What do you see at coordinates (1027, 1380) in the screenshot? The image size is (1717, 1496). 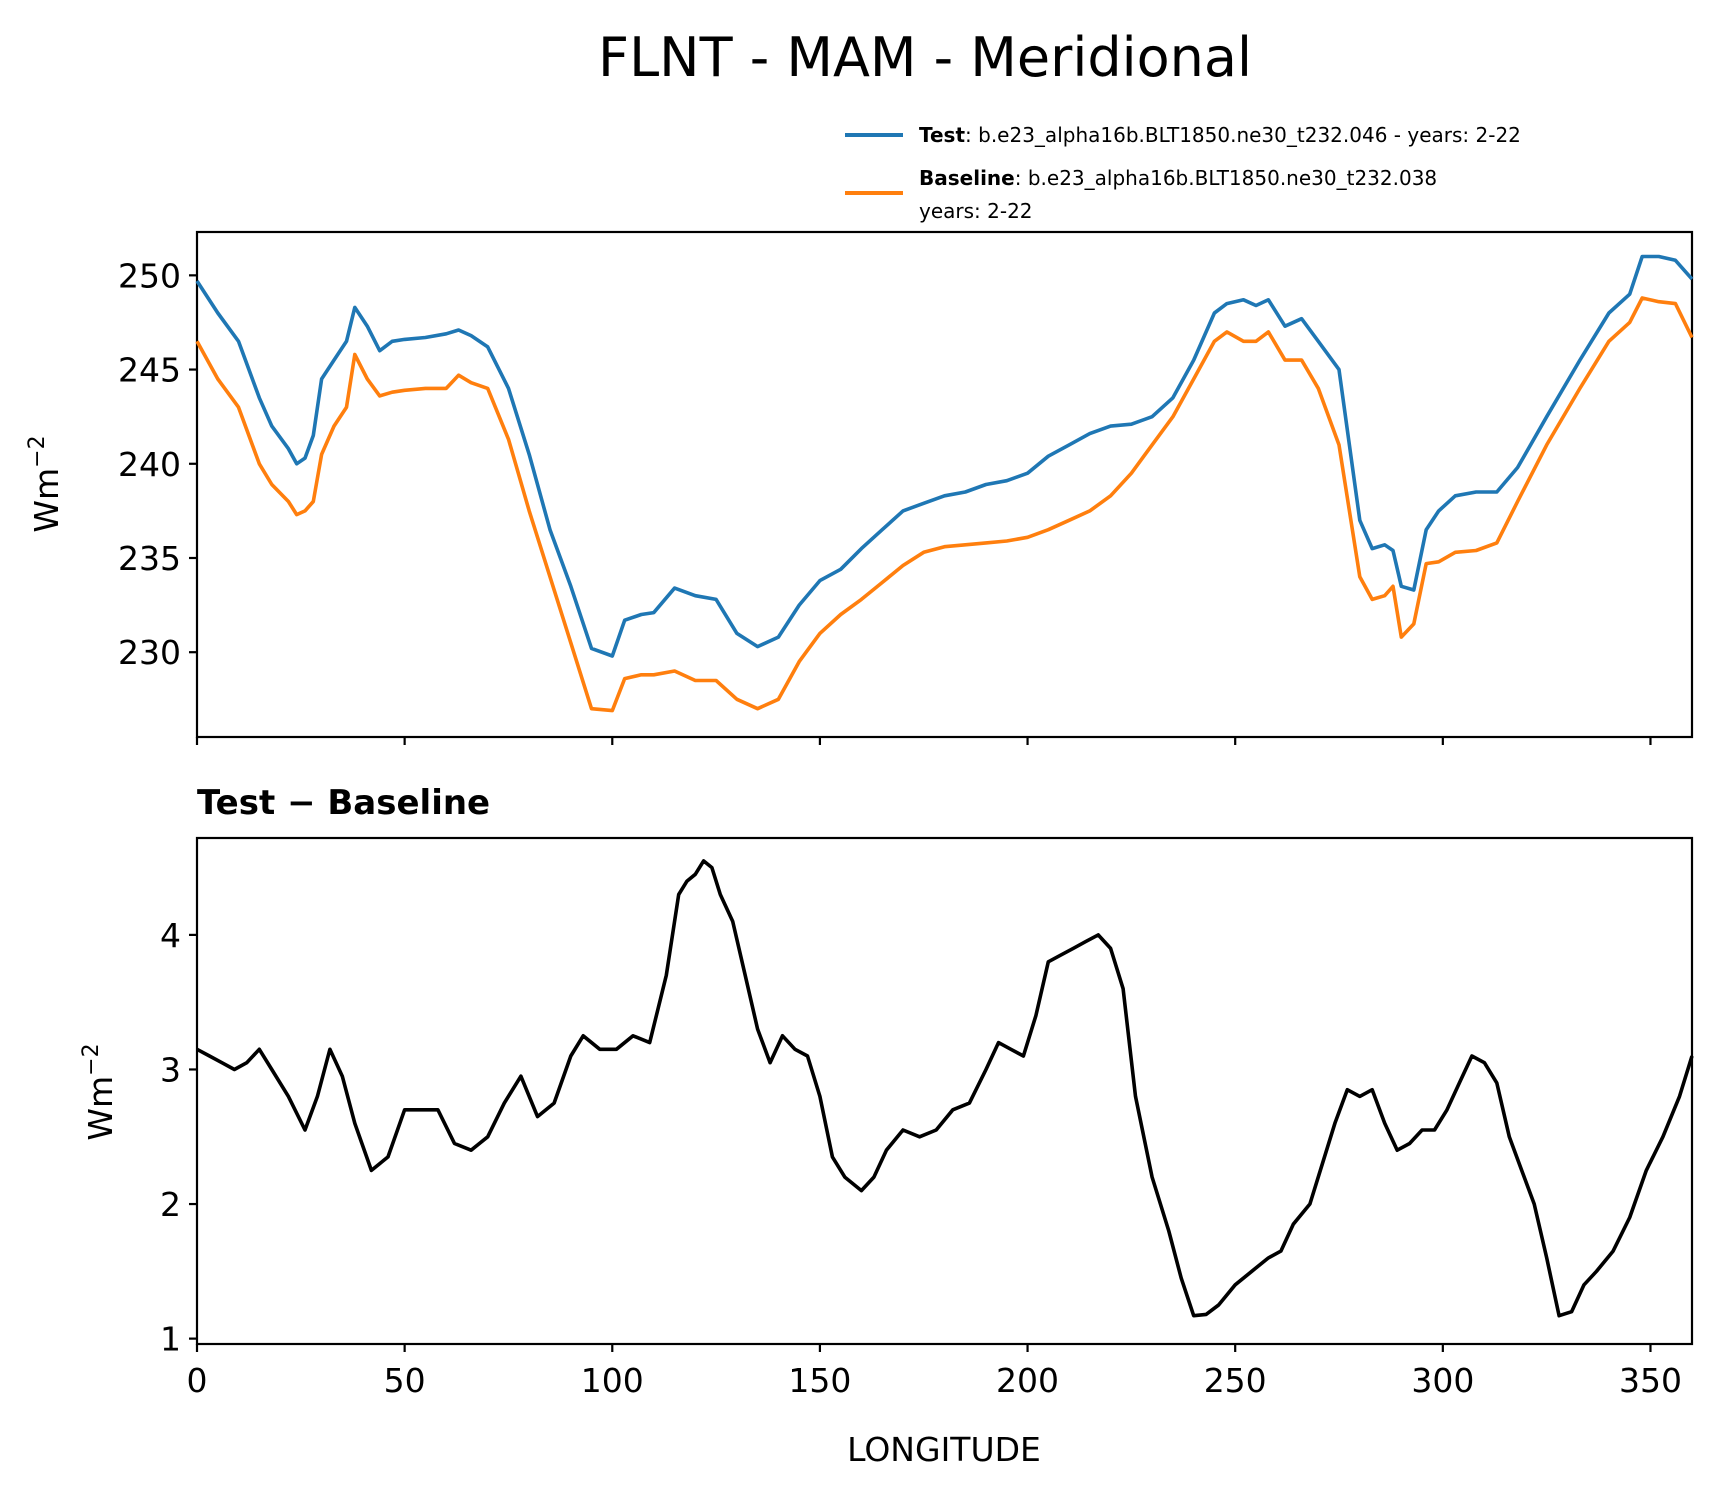 I see `x-tick-label: 200` at bounding box center [1027, 1380].